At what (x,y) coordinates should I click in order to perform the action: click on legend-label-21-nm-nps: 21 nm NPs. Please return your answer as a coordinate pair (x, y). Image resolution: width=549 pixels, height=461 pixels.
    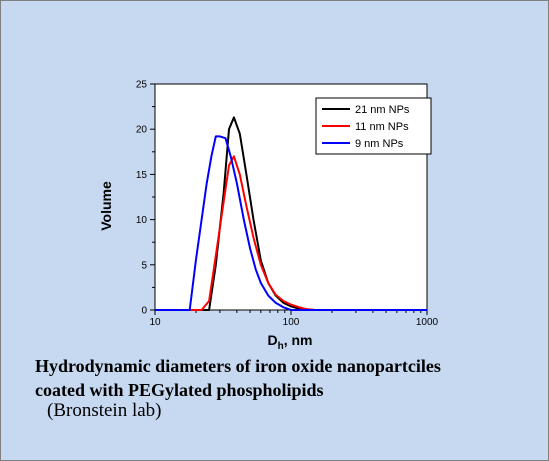
    Looking at the image, I should click on (382, 110).